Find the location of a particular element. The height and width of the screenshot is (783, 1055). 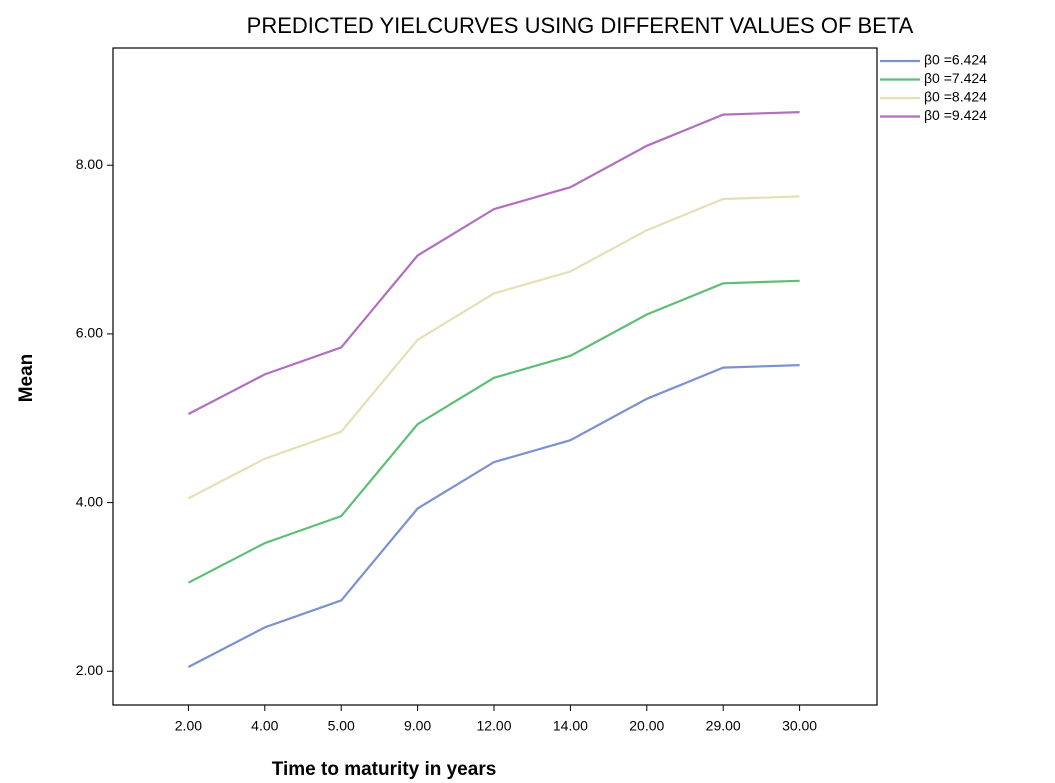

x-tick-label: 5.00 is located at coordinates (341, 726).